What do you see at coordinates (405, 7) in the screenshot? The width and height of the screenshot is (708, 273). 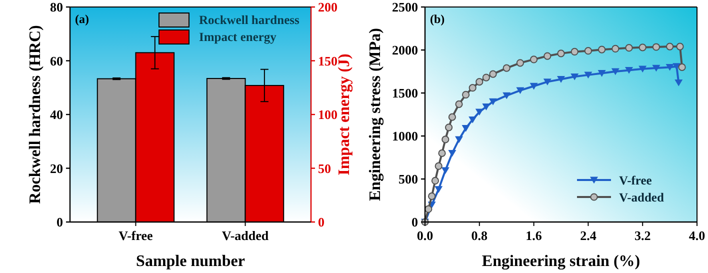 I see `y-tick-label: 2500` at bounding box center [405, 7].